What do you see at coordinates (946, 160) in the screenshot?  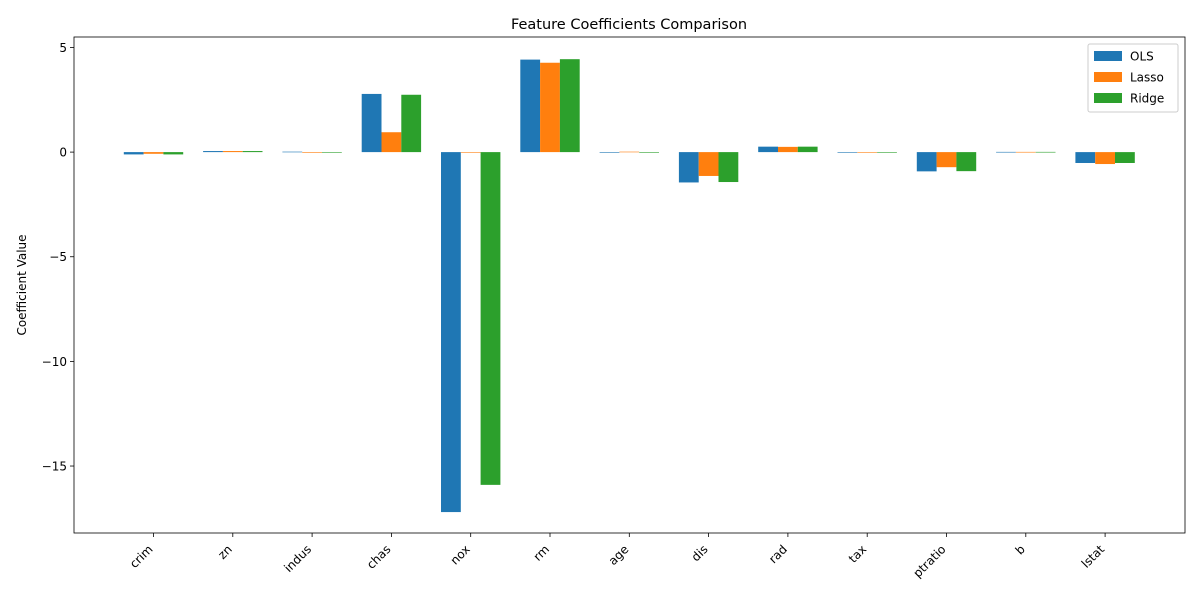 I see `bar-lasso-ptratio` at bounding box center [946, 160].